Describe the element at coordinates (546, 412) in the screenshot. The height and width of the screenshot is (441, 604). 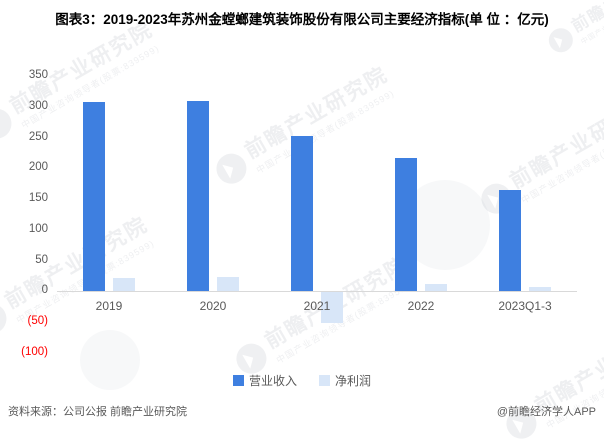
I see `credit-note: @前瞻经济学人APP` at that location.